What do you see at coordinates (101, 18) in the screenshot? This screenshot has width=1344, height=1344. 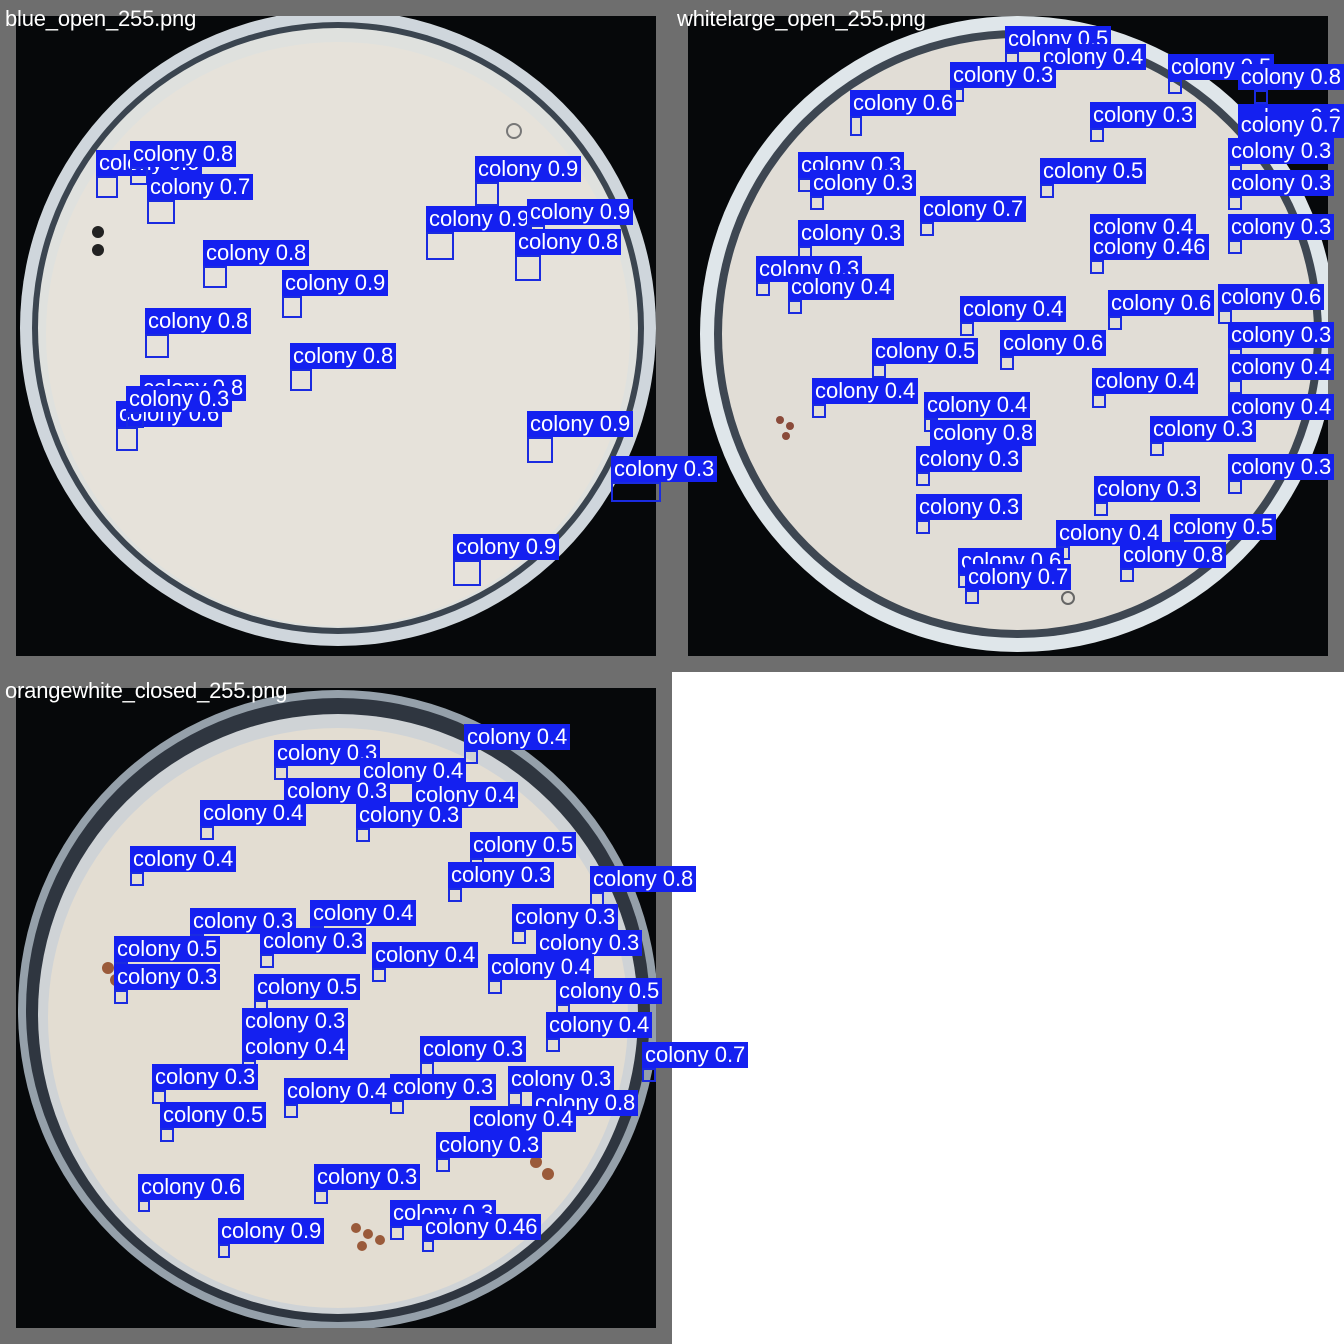 I see `image-filename: blue_open_255.png` at bounding box center [101, 18].